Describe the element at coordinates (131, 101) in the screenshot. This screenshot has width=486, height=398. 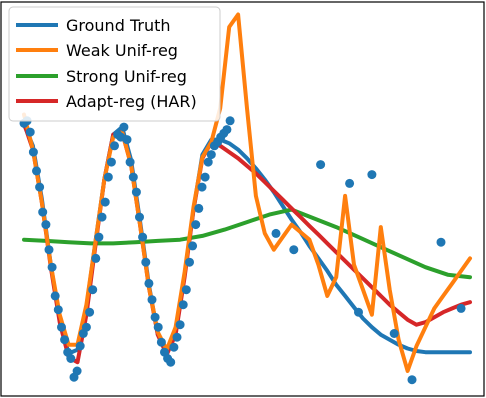
I see `legend-label-adapt-reg-har: Adapt-reg (HAR)` at that location.